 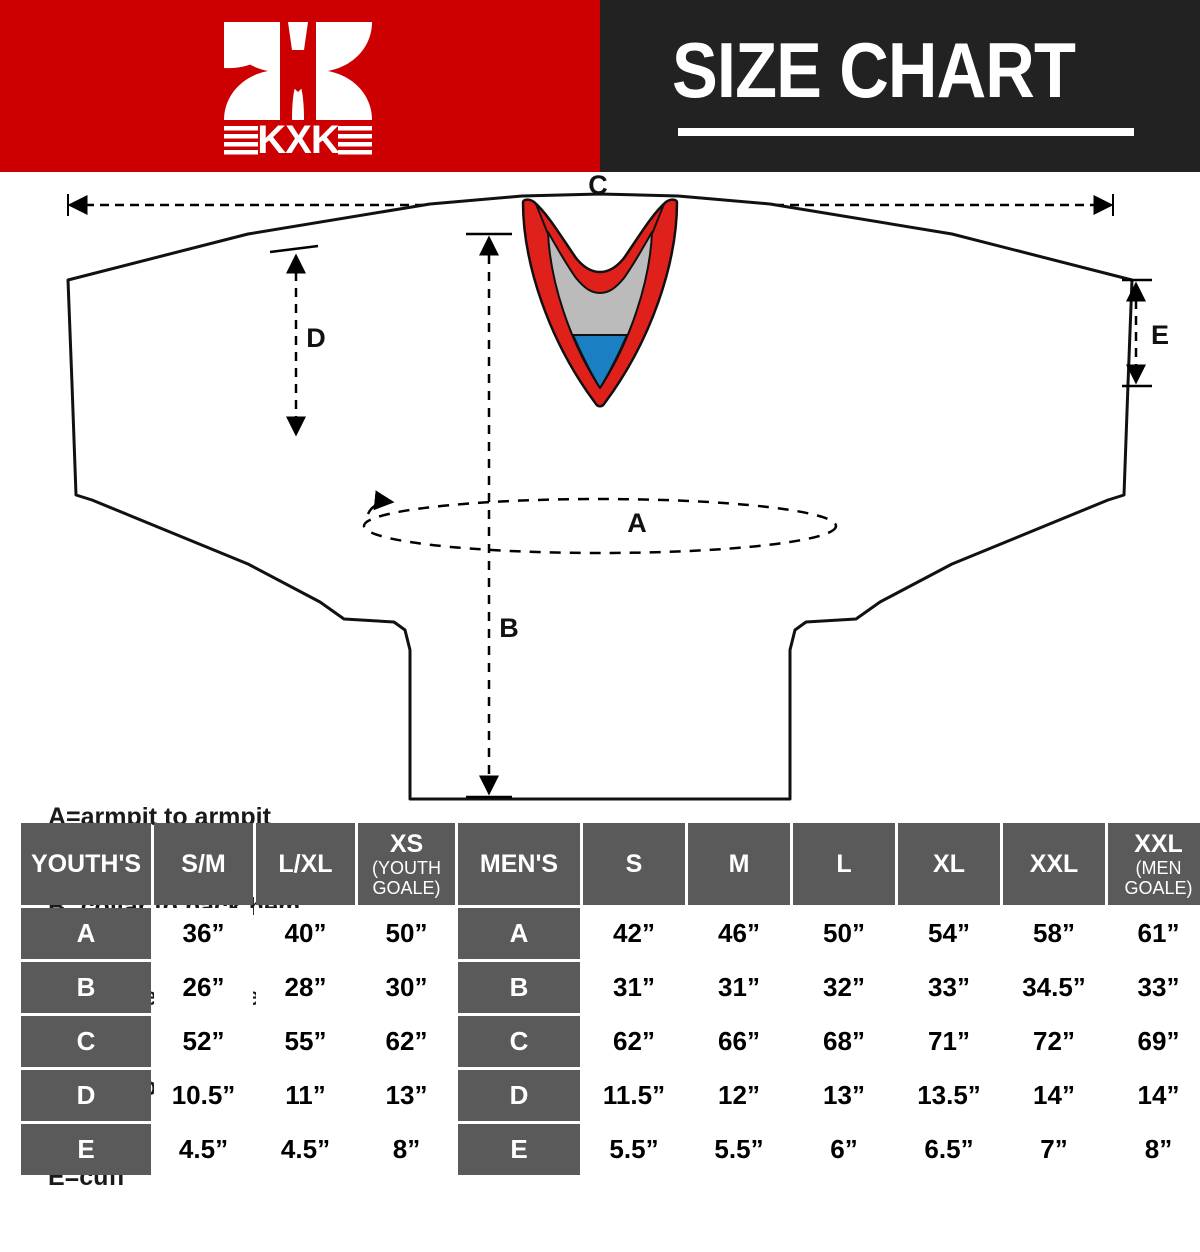 I want to click on youth-cell-C-2: 55”, so click(x=305, y=1041).